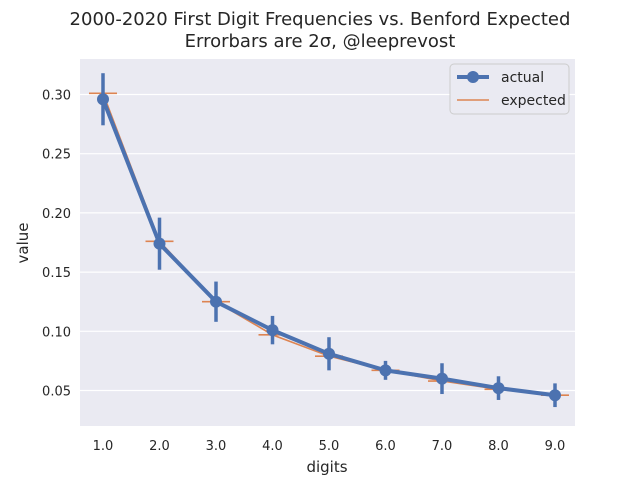  Describe the element at coordinates (56, 273) in the screenshot. I see `y-tick-label: 0.15` at that location.